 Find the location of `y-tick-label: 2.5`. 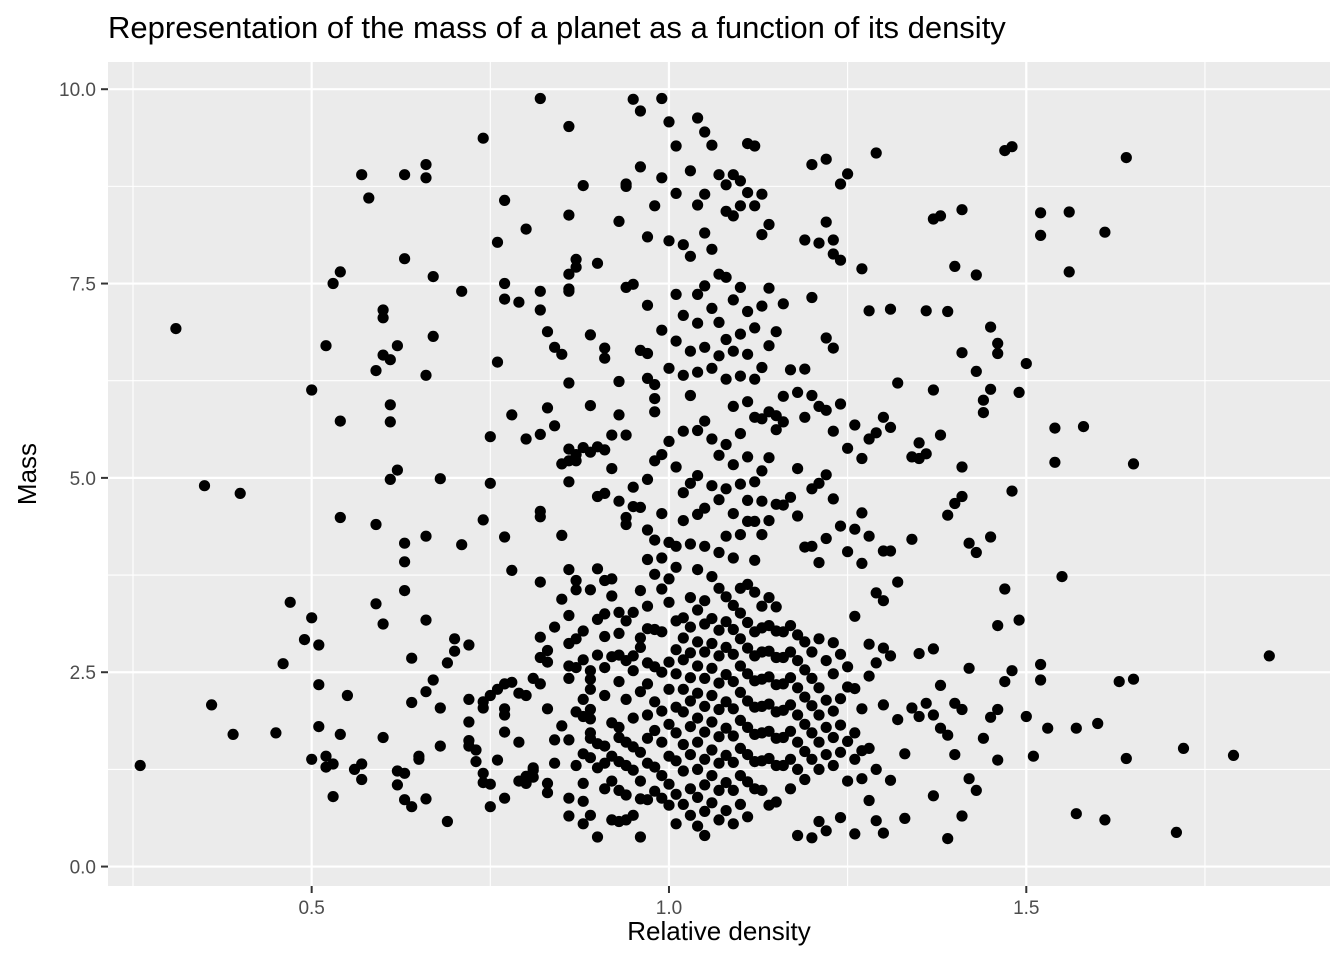

y-tick-label: 2.5 is located at coordinates (83, 673).